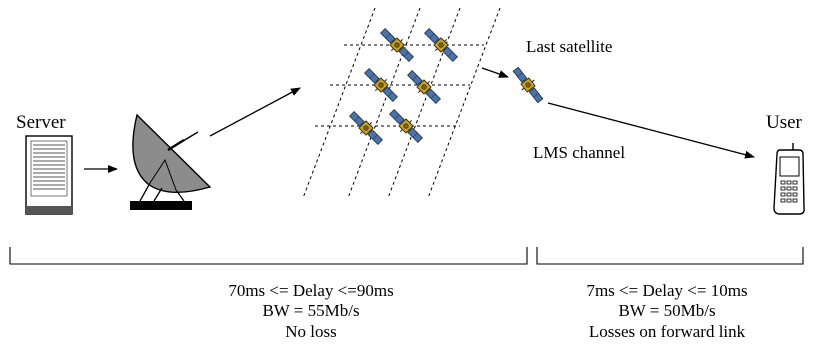 This screenshot has width=814, height=349. Describe the element at coordinates (171, 161) in the screenshot. I see `satellite-dish-icon` at that location.